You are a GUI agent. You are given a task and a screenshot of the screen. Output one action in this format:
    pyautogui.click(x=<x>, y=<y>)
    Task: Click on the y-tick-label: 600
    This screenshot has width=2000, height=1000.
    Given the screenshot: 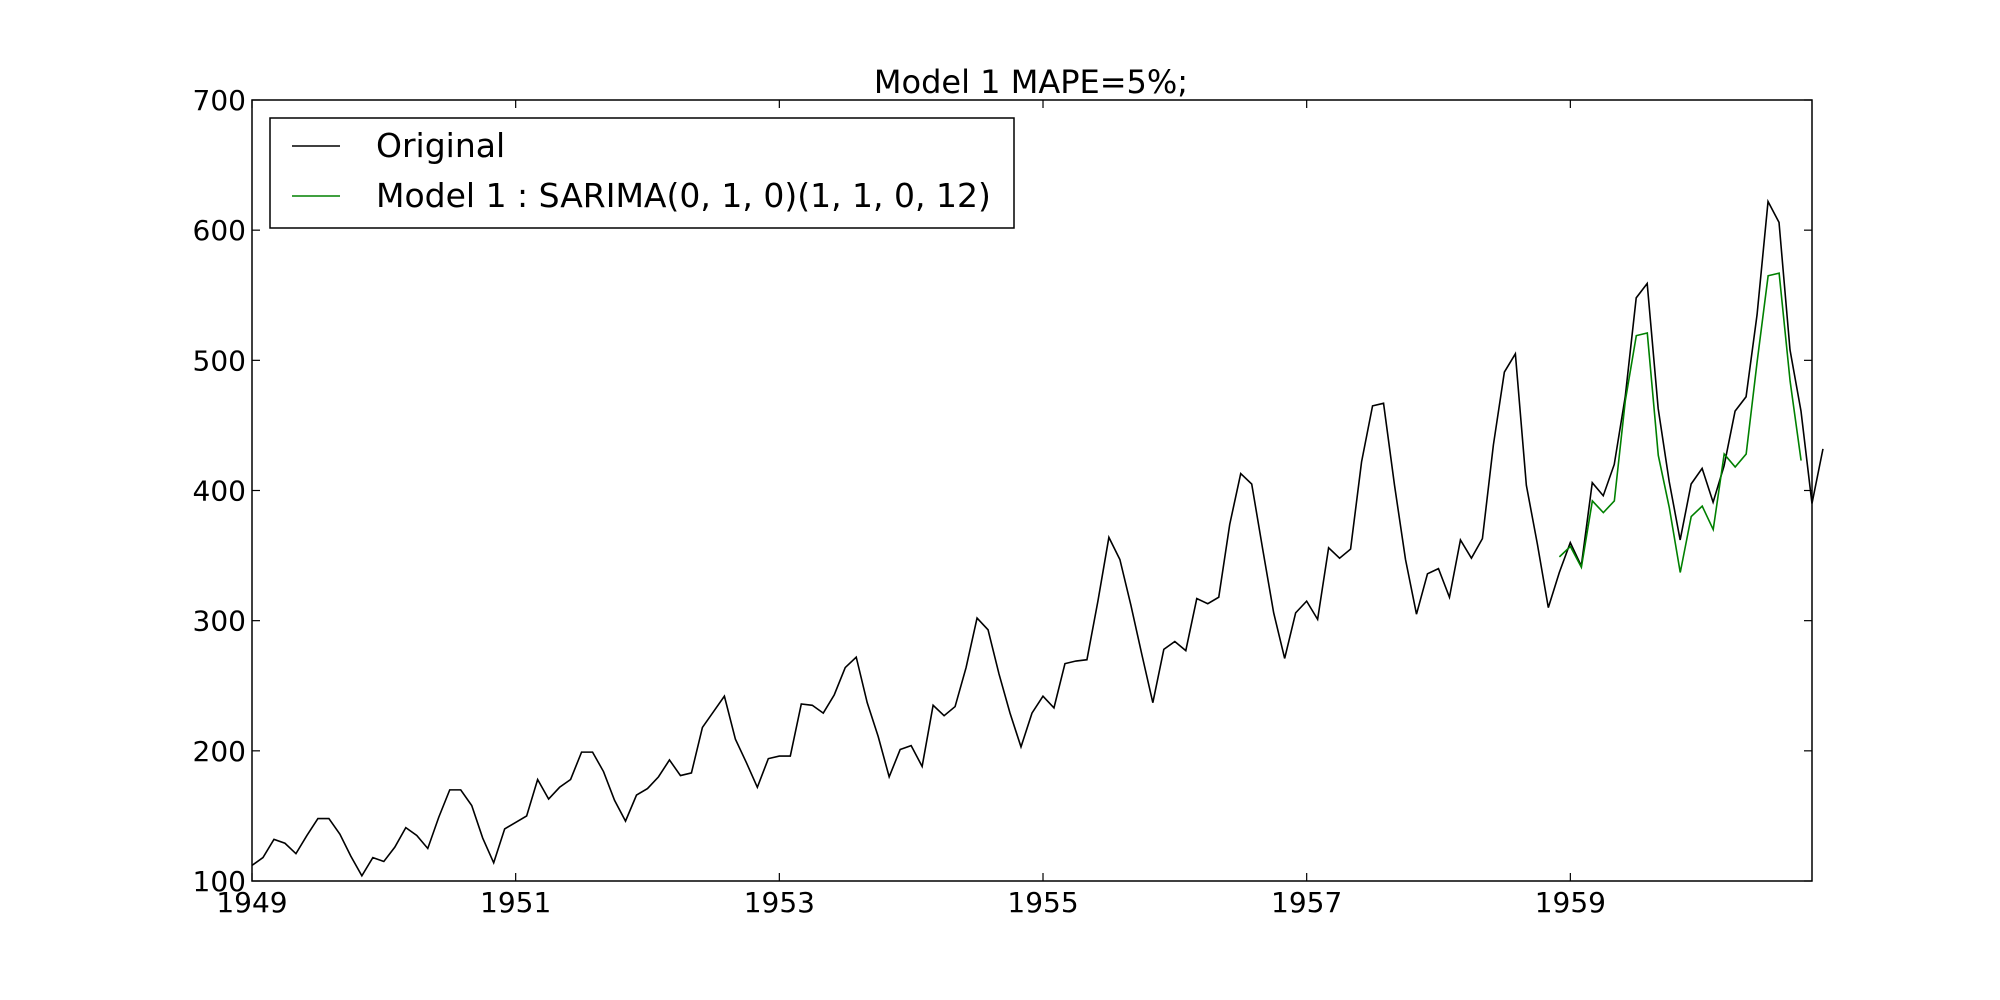 What is the action you would take?
    pyautogui.click(x=219, y=230)
    